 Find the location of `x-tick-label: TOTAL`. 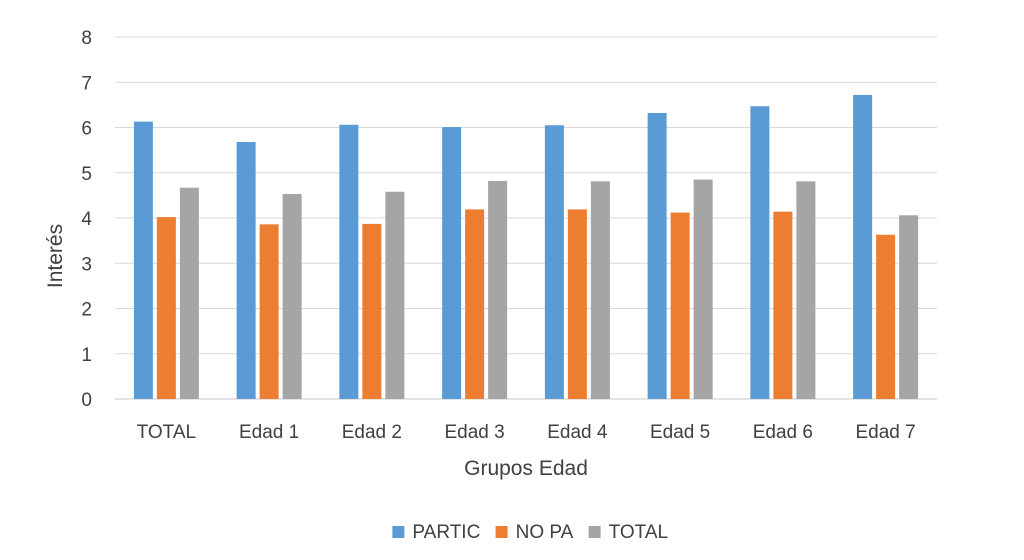

x-tick-label: TOTAL is located at coordinates (166, 432).